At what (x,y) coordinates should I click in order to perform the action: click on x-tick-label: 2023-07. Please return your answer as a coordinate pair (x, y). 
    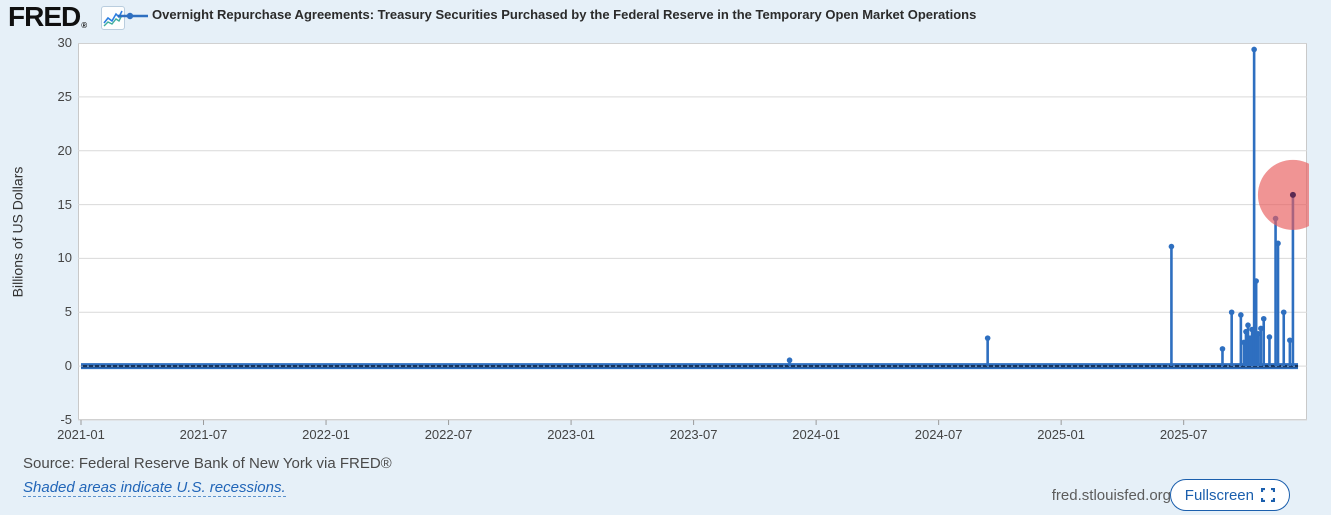
    Looking at the image, I should click on (693, 434).